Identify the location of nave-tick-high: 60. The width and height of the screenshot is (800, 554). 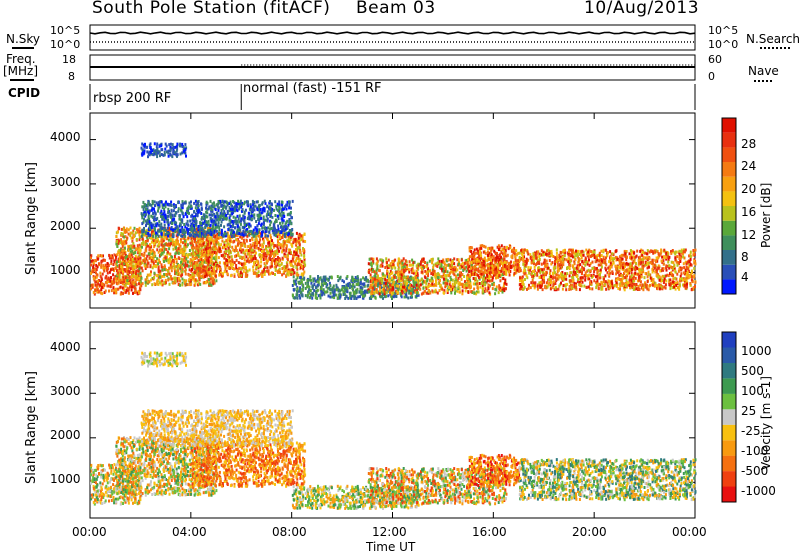
(715, 59).